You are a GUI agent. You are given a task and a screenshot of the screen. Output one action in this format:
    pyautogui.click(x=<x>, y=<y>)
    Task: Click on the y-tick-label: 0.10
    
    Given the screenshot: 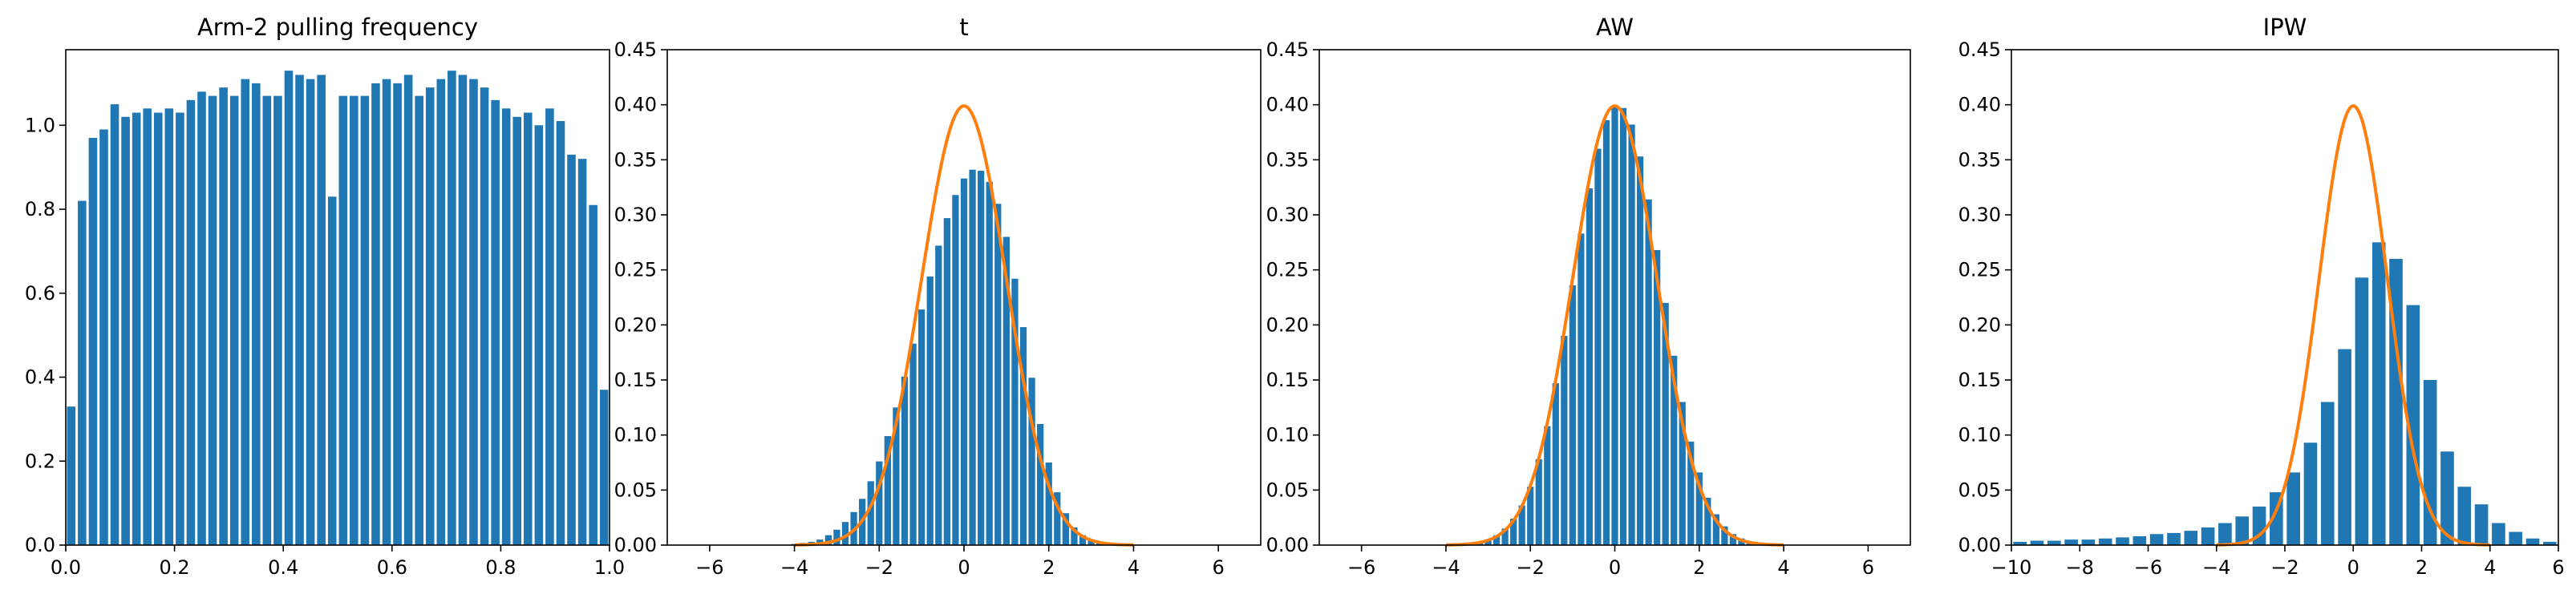 What is the action you would take?
    pyautogui.click(x=1979, y=435)
    